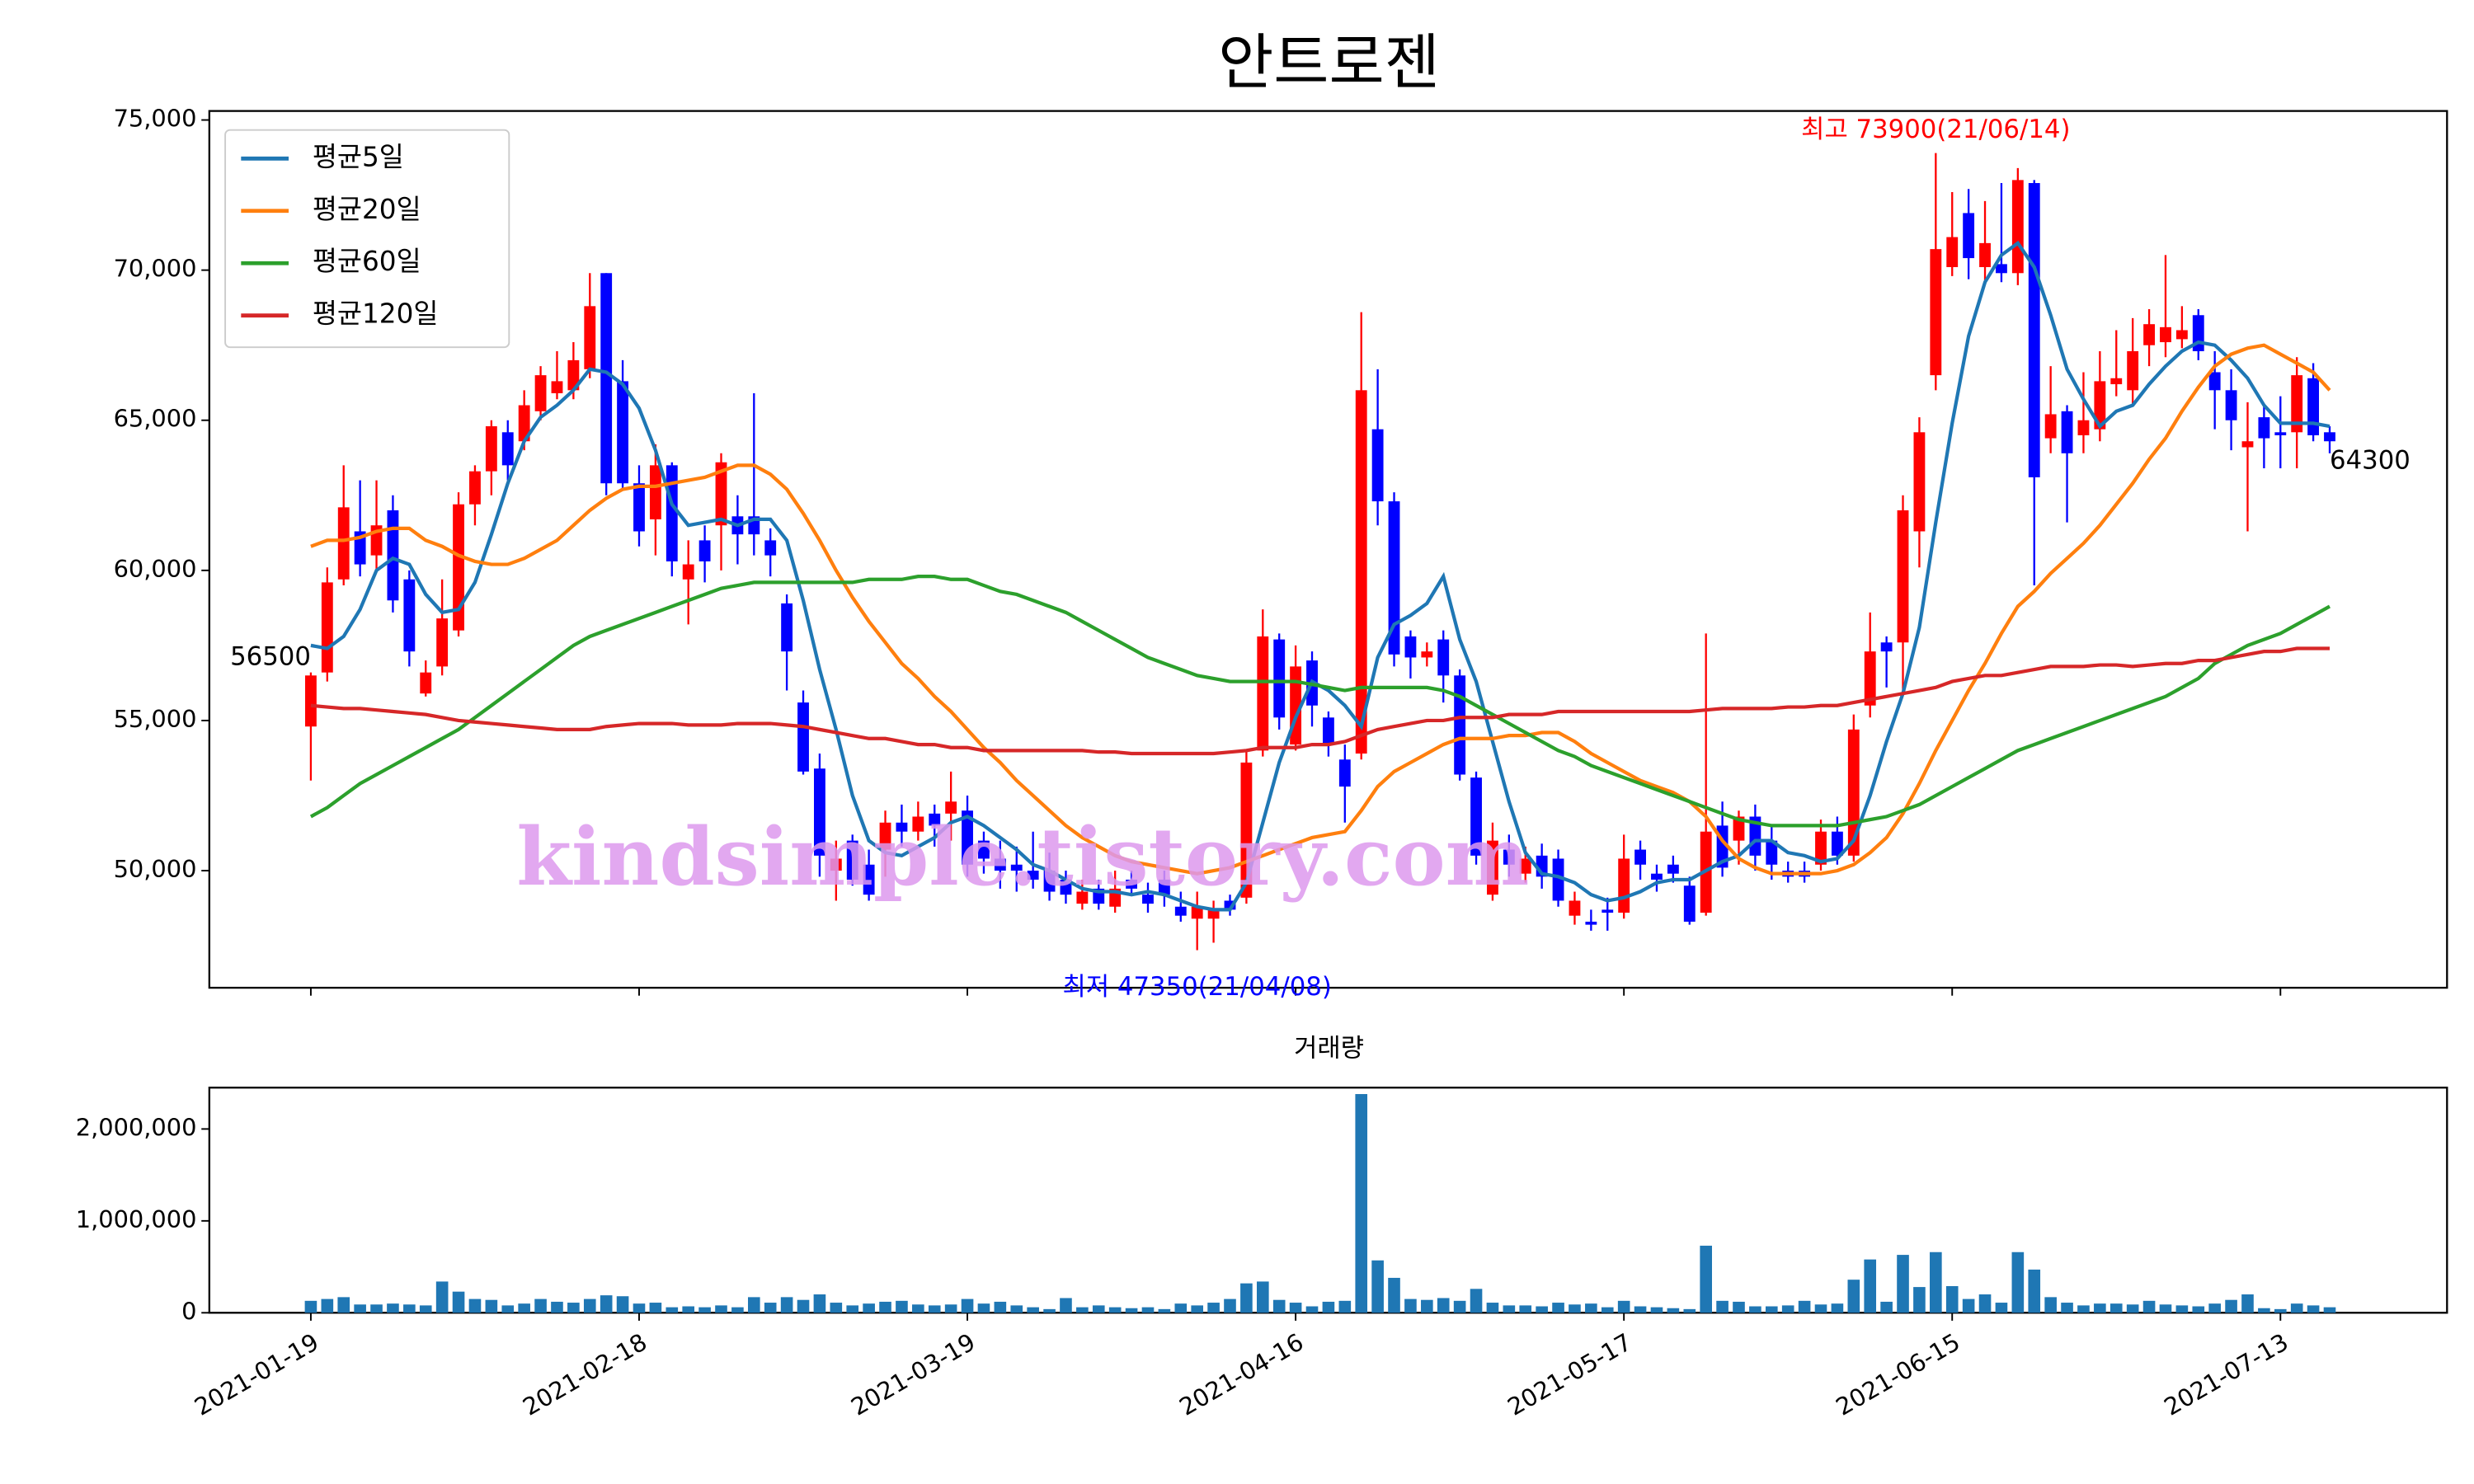 The height and width of the screenshot is (1484, 2474). What do you see at coordinates (155, 119) in the screenshot?
I see `y-tick-label: 75,000` at bounding box center [155, 119].